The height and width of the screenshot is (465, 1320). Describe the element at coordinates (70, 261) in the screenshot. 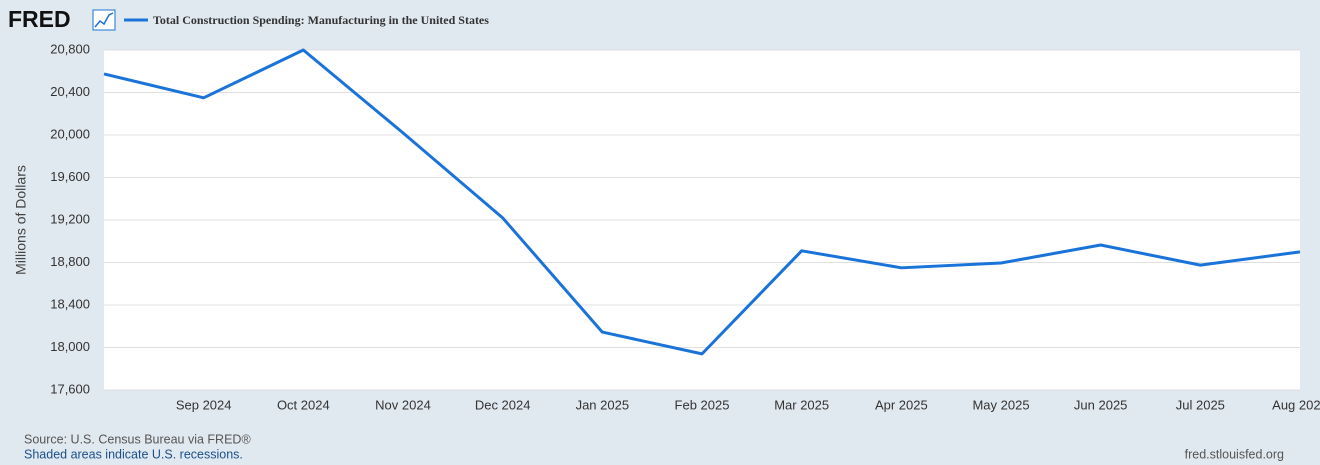

I see `y-tick-label: 18,800` at that location.